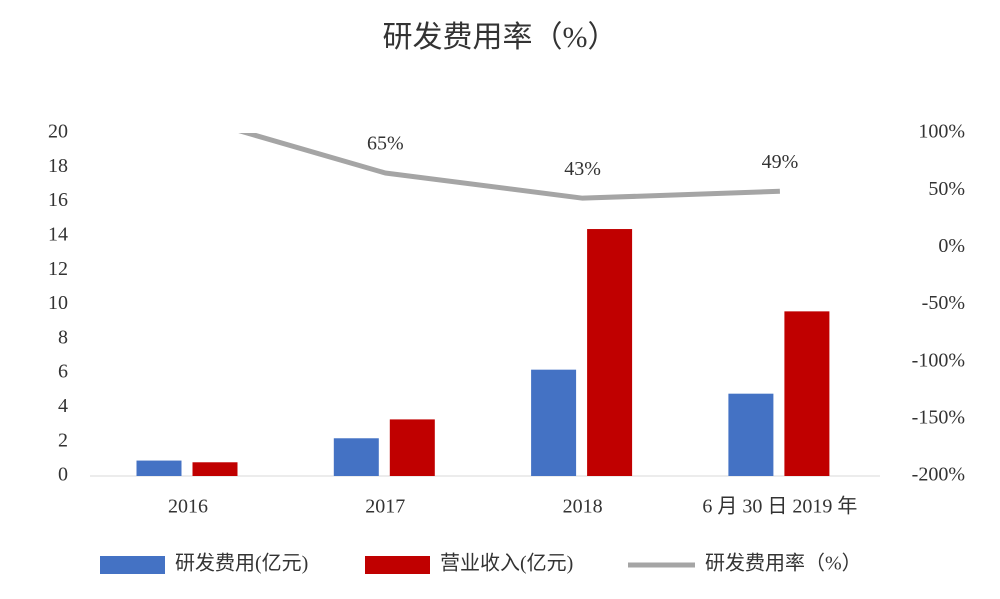 The image size is (1000, 599). I want to click on y-tick-label: 16, so click(58, 200).